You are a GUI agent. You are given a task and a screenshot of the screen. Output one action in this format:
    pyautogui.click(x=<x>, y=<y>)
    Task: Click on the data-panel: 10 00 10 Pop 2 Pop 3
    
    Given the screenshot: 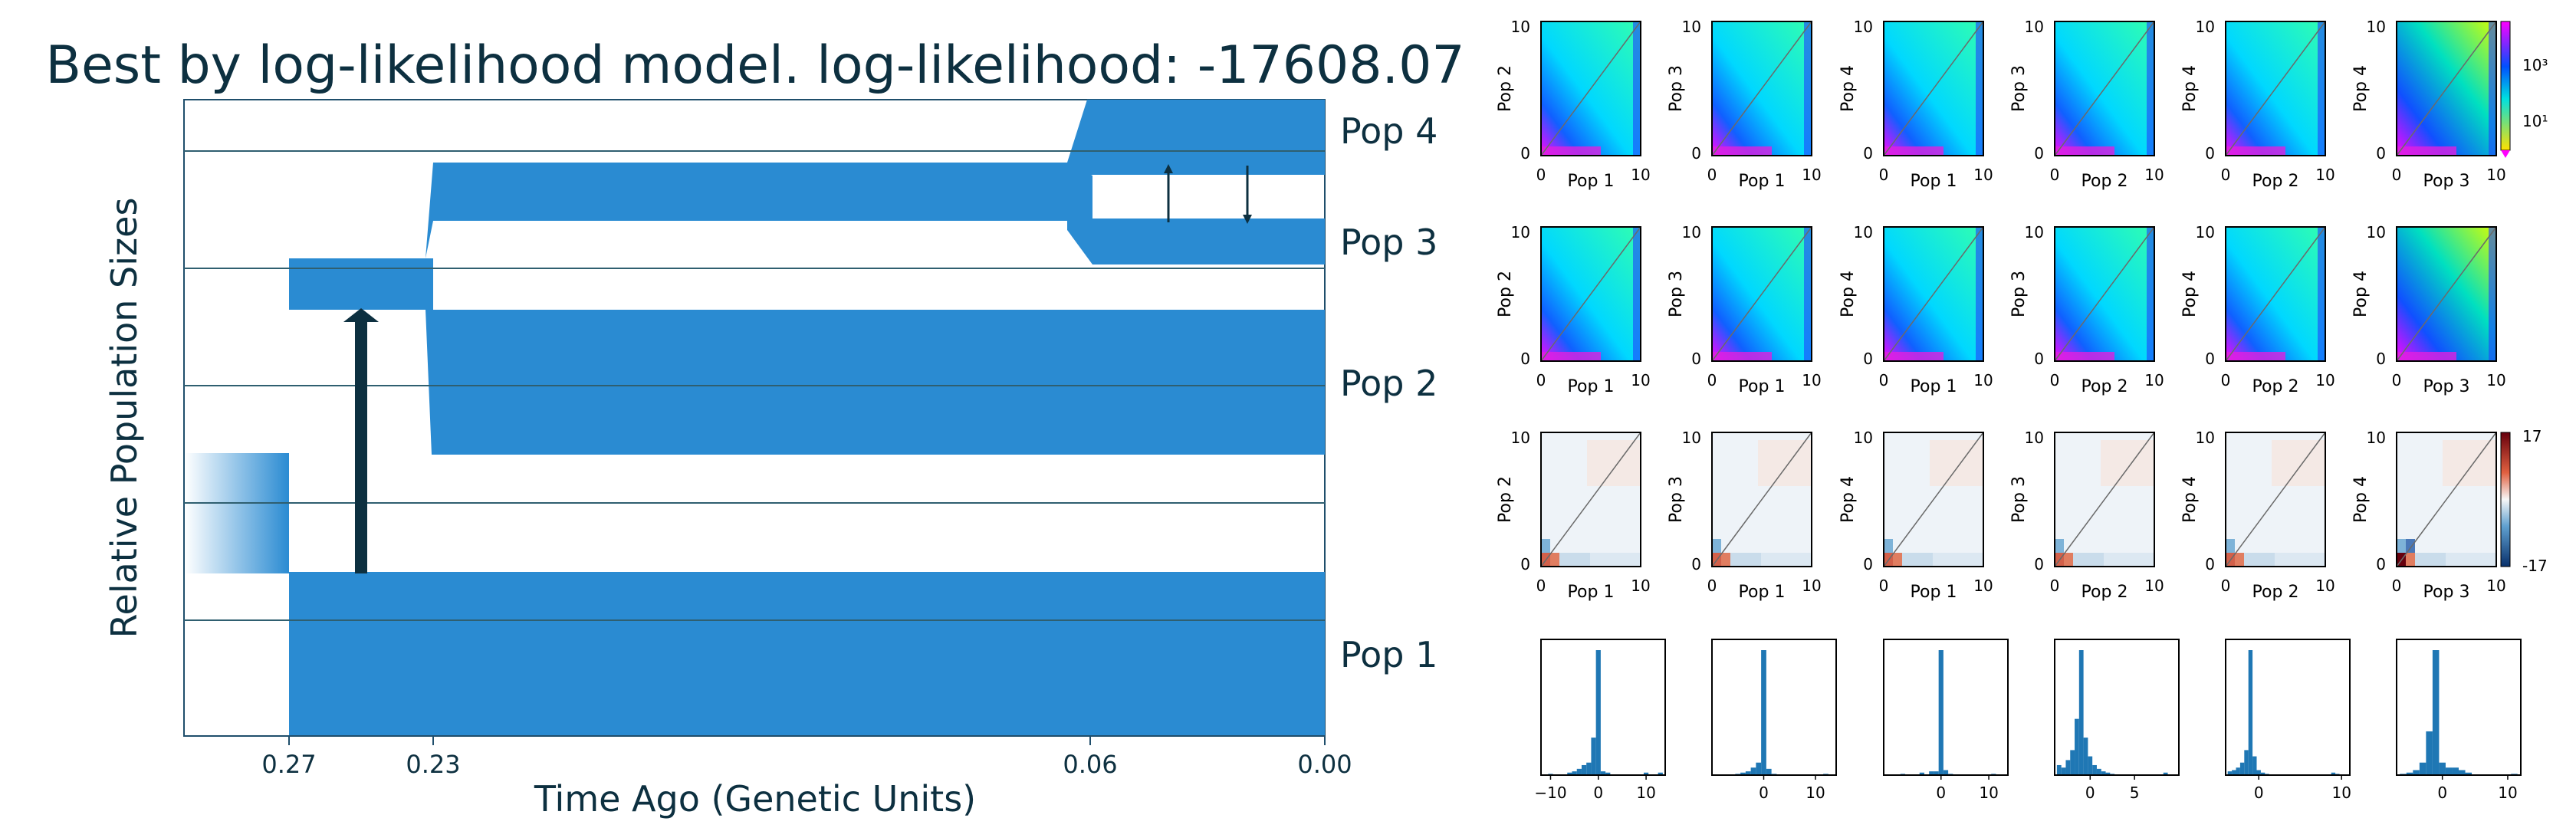 What is the action you would take?
    pyautogui.click(x=2087, y=310)
    